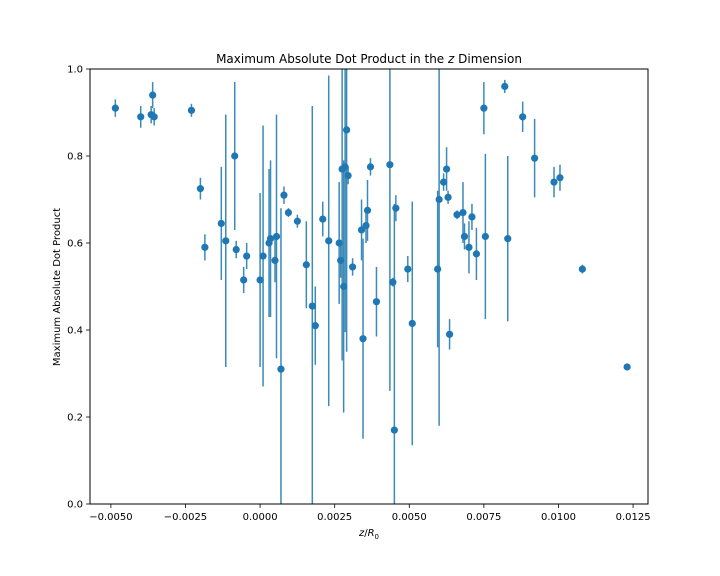 The width and height of the screenshot is (720, 576). Describe the element at coordinates (558, 517) in the screenshot. I see `x-tick-label: 0.0100` at that location.